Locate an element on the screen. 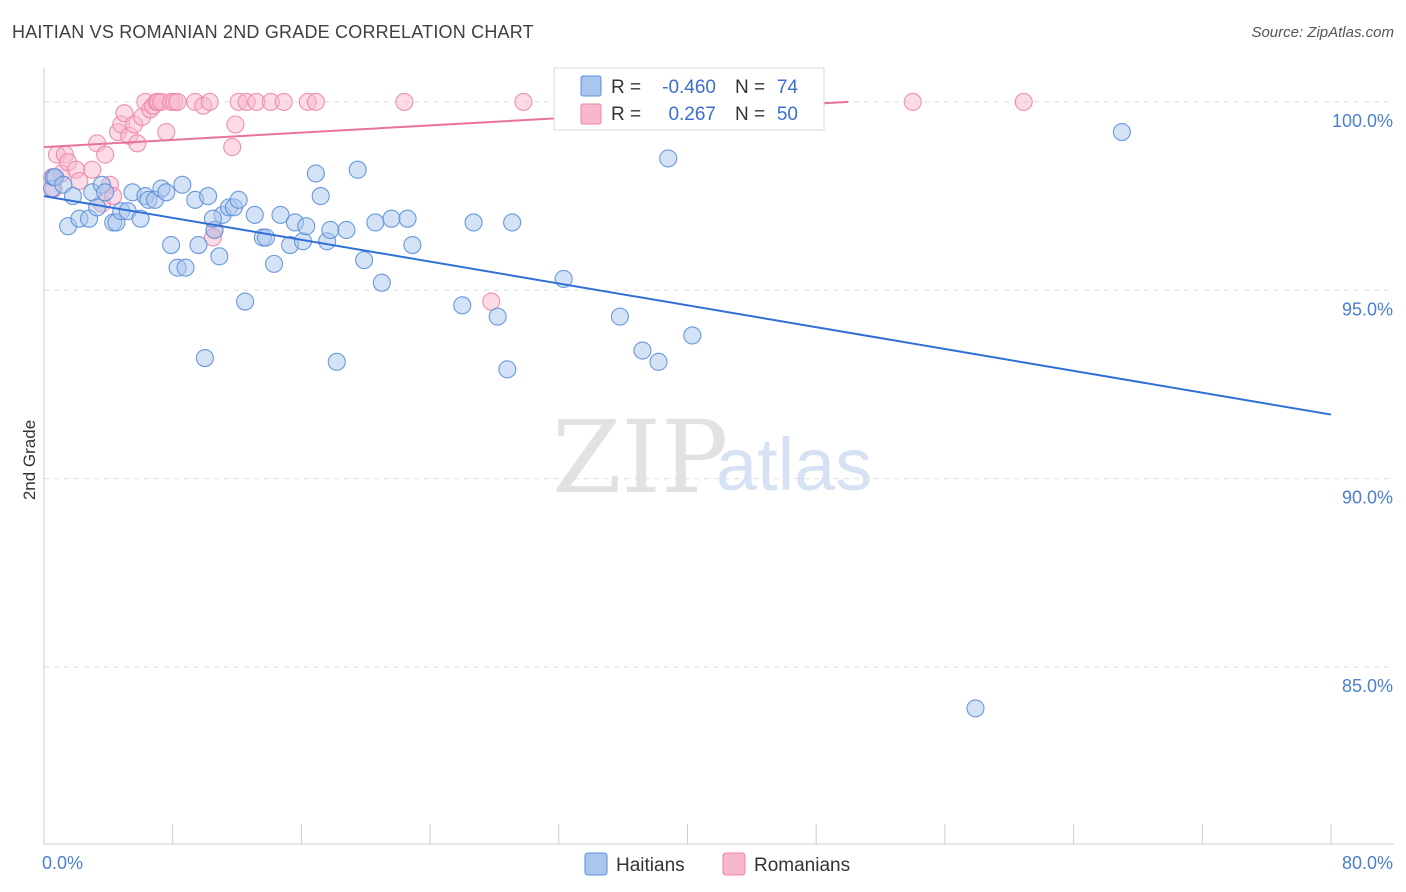  y-axis-title: 2nd Grade is located at coordinates (29, 460).